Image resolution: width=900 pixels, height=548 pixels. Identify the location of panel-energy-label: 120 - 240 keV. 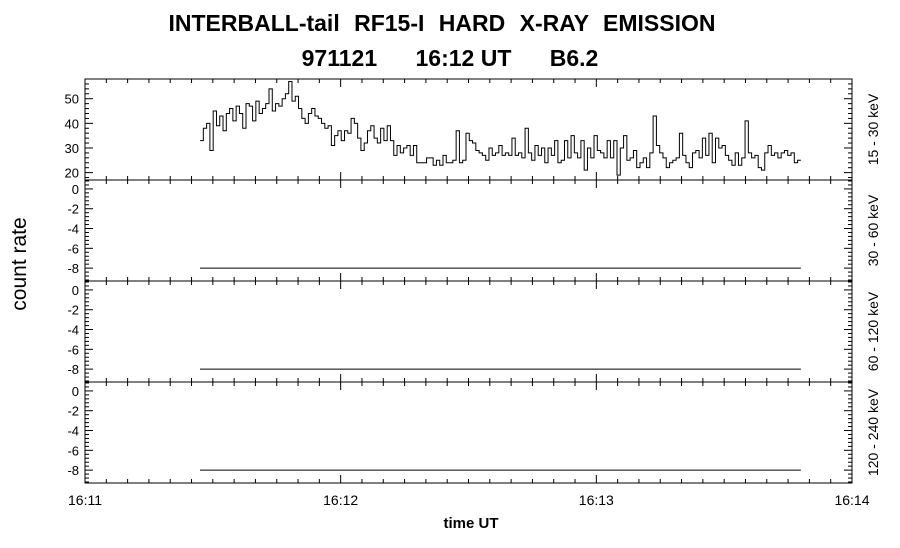
(873, 432).